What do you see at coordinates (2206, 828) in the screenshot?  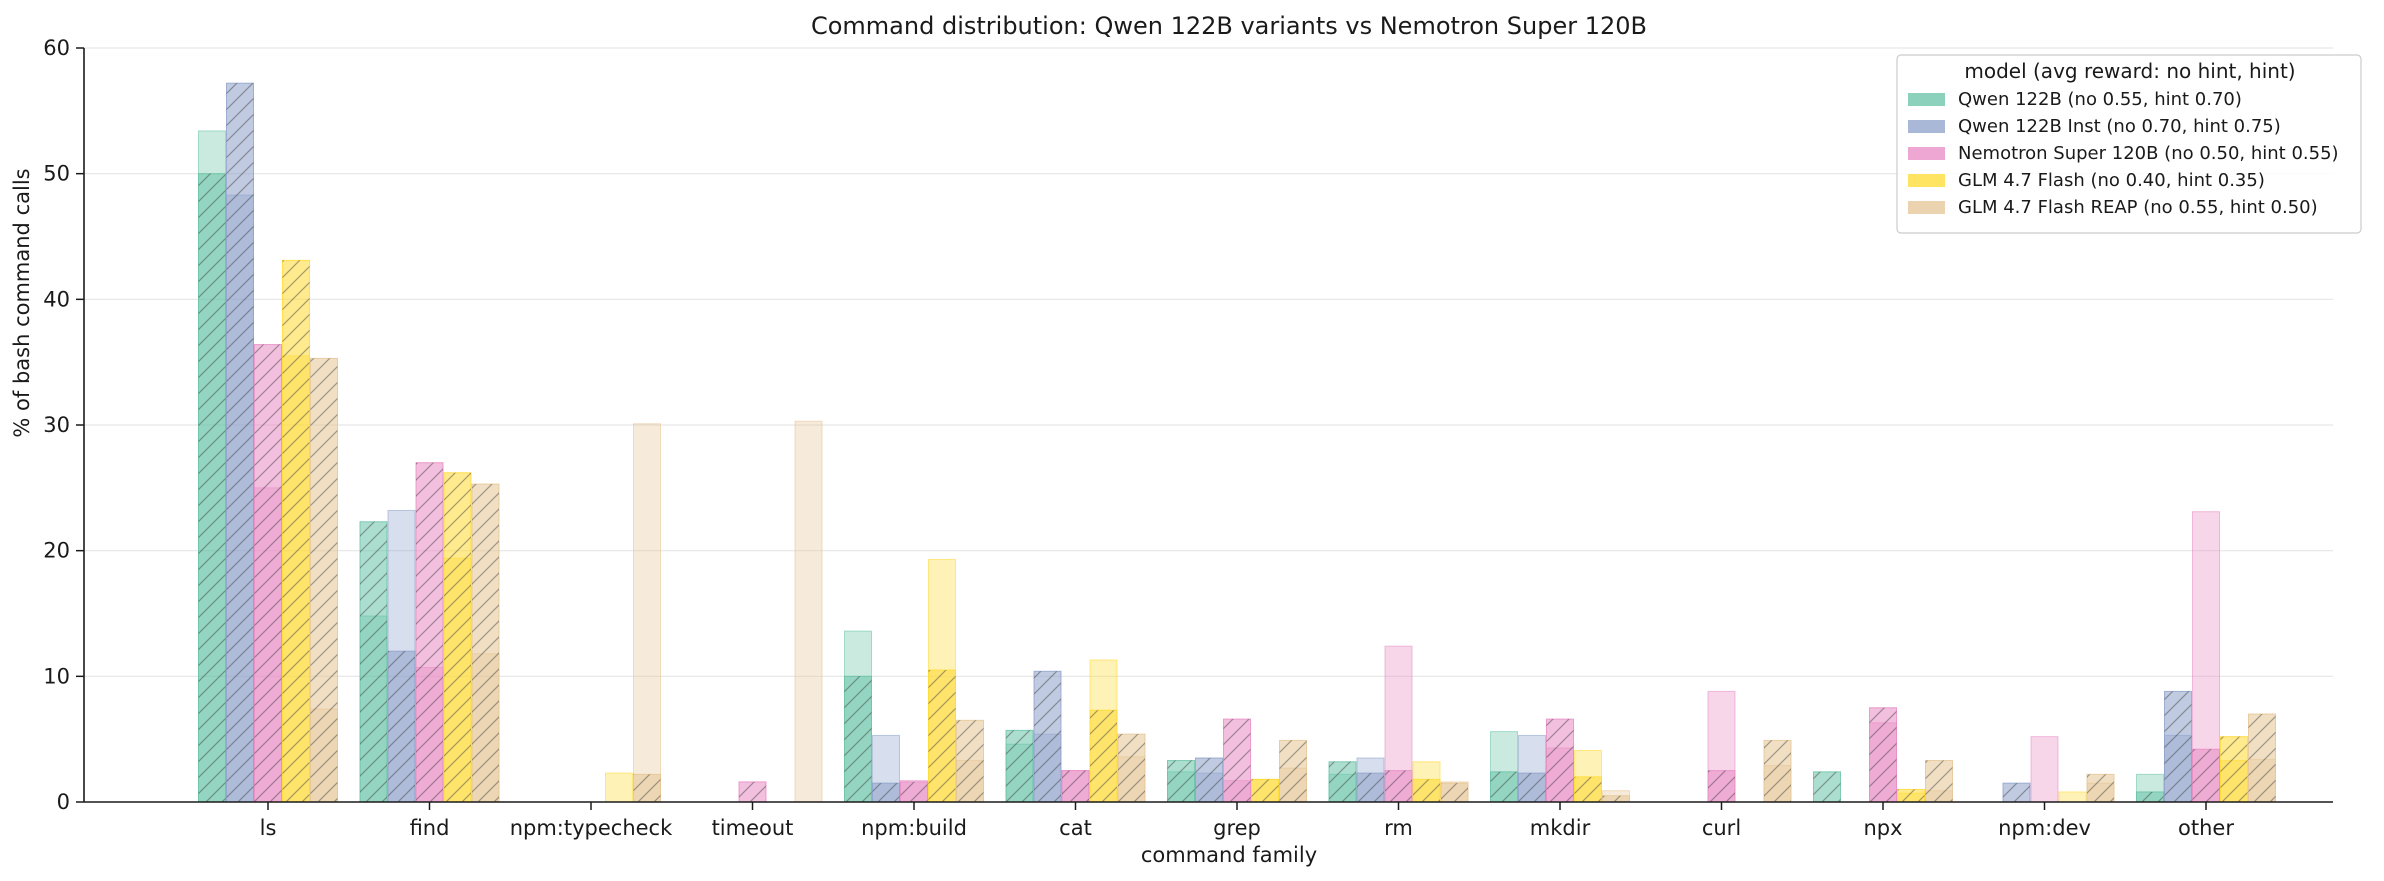 I see `x-tick-label: other` at bounding box center [2206, 828].